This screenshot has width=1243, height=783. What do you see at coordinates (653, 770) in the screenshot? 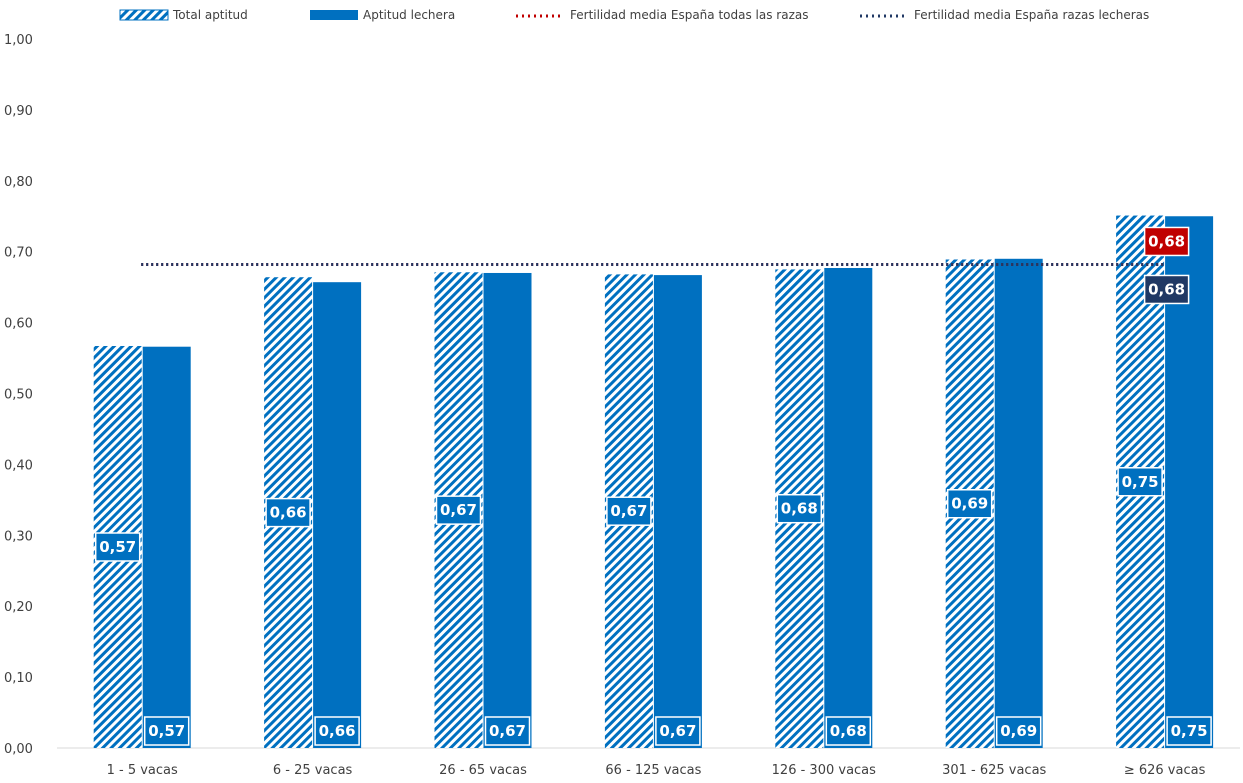
I see `x-tick-label: 66 - 125 vacas` at bounding box center [653, 770].